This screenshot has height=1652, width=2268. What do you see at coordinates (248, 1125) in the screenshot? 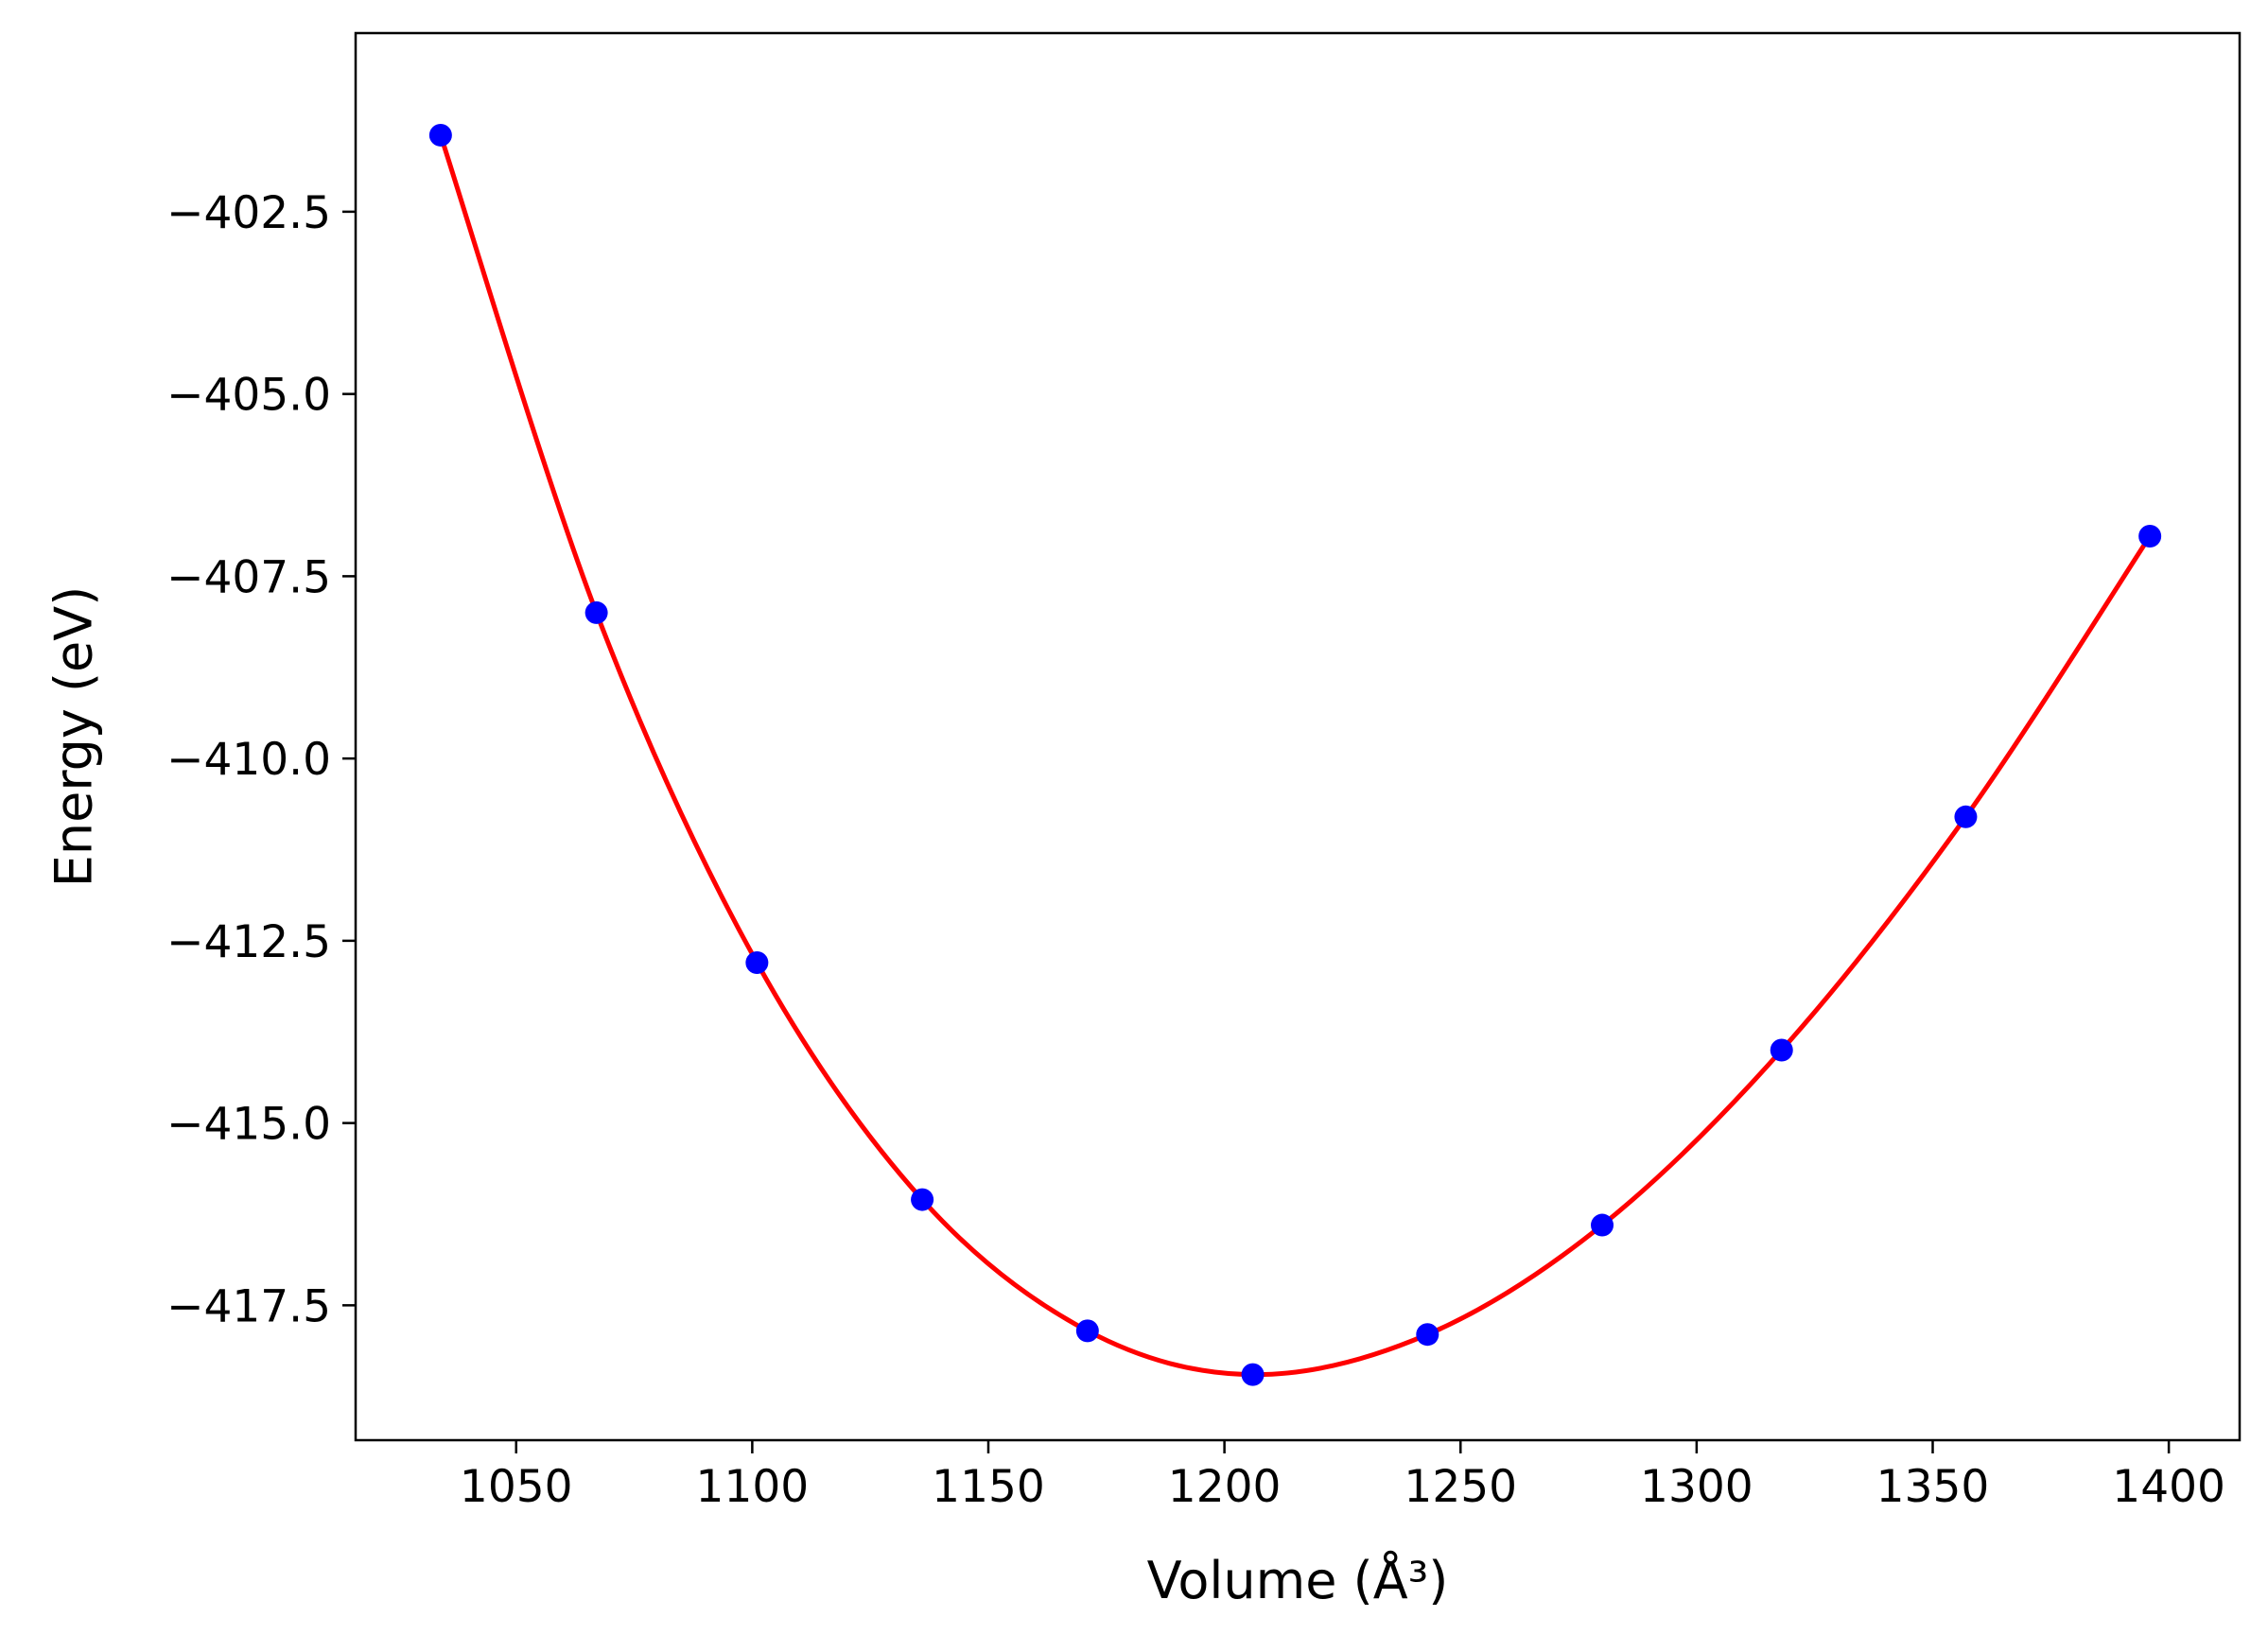
I see `y-tick-label: −415.0` at bounding box center [248, 1125].